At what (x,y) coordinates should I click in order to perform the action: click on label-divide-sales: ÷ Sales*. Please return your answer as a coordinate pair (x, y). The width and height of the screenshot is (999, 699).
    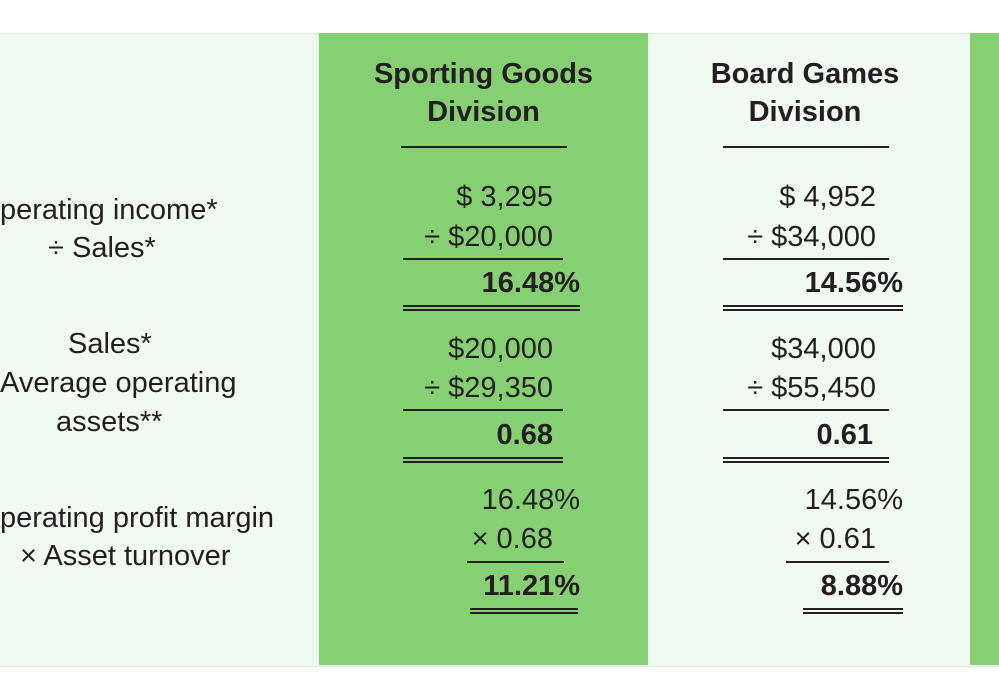
    Looking at the image, I should click on (102, 248).